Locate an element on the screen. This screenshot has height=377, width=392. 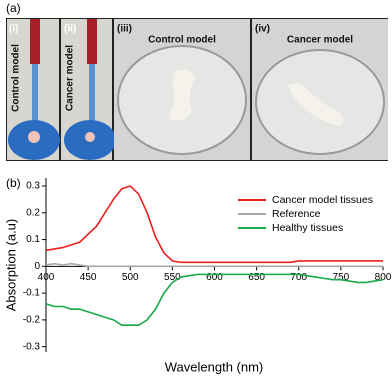
photo-label: (i) is located at coordinates (13, 29).